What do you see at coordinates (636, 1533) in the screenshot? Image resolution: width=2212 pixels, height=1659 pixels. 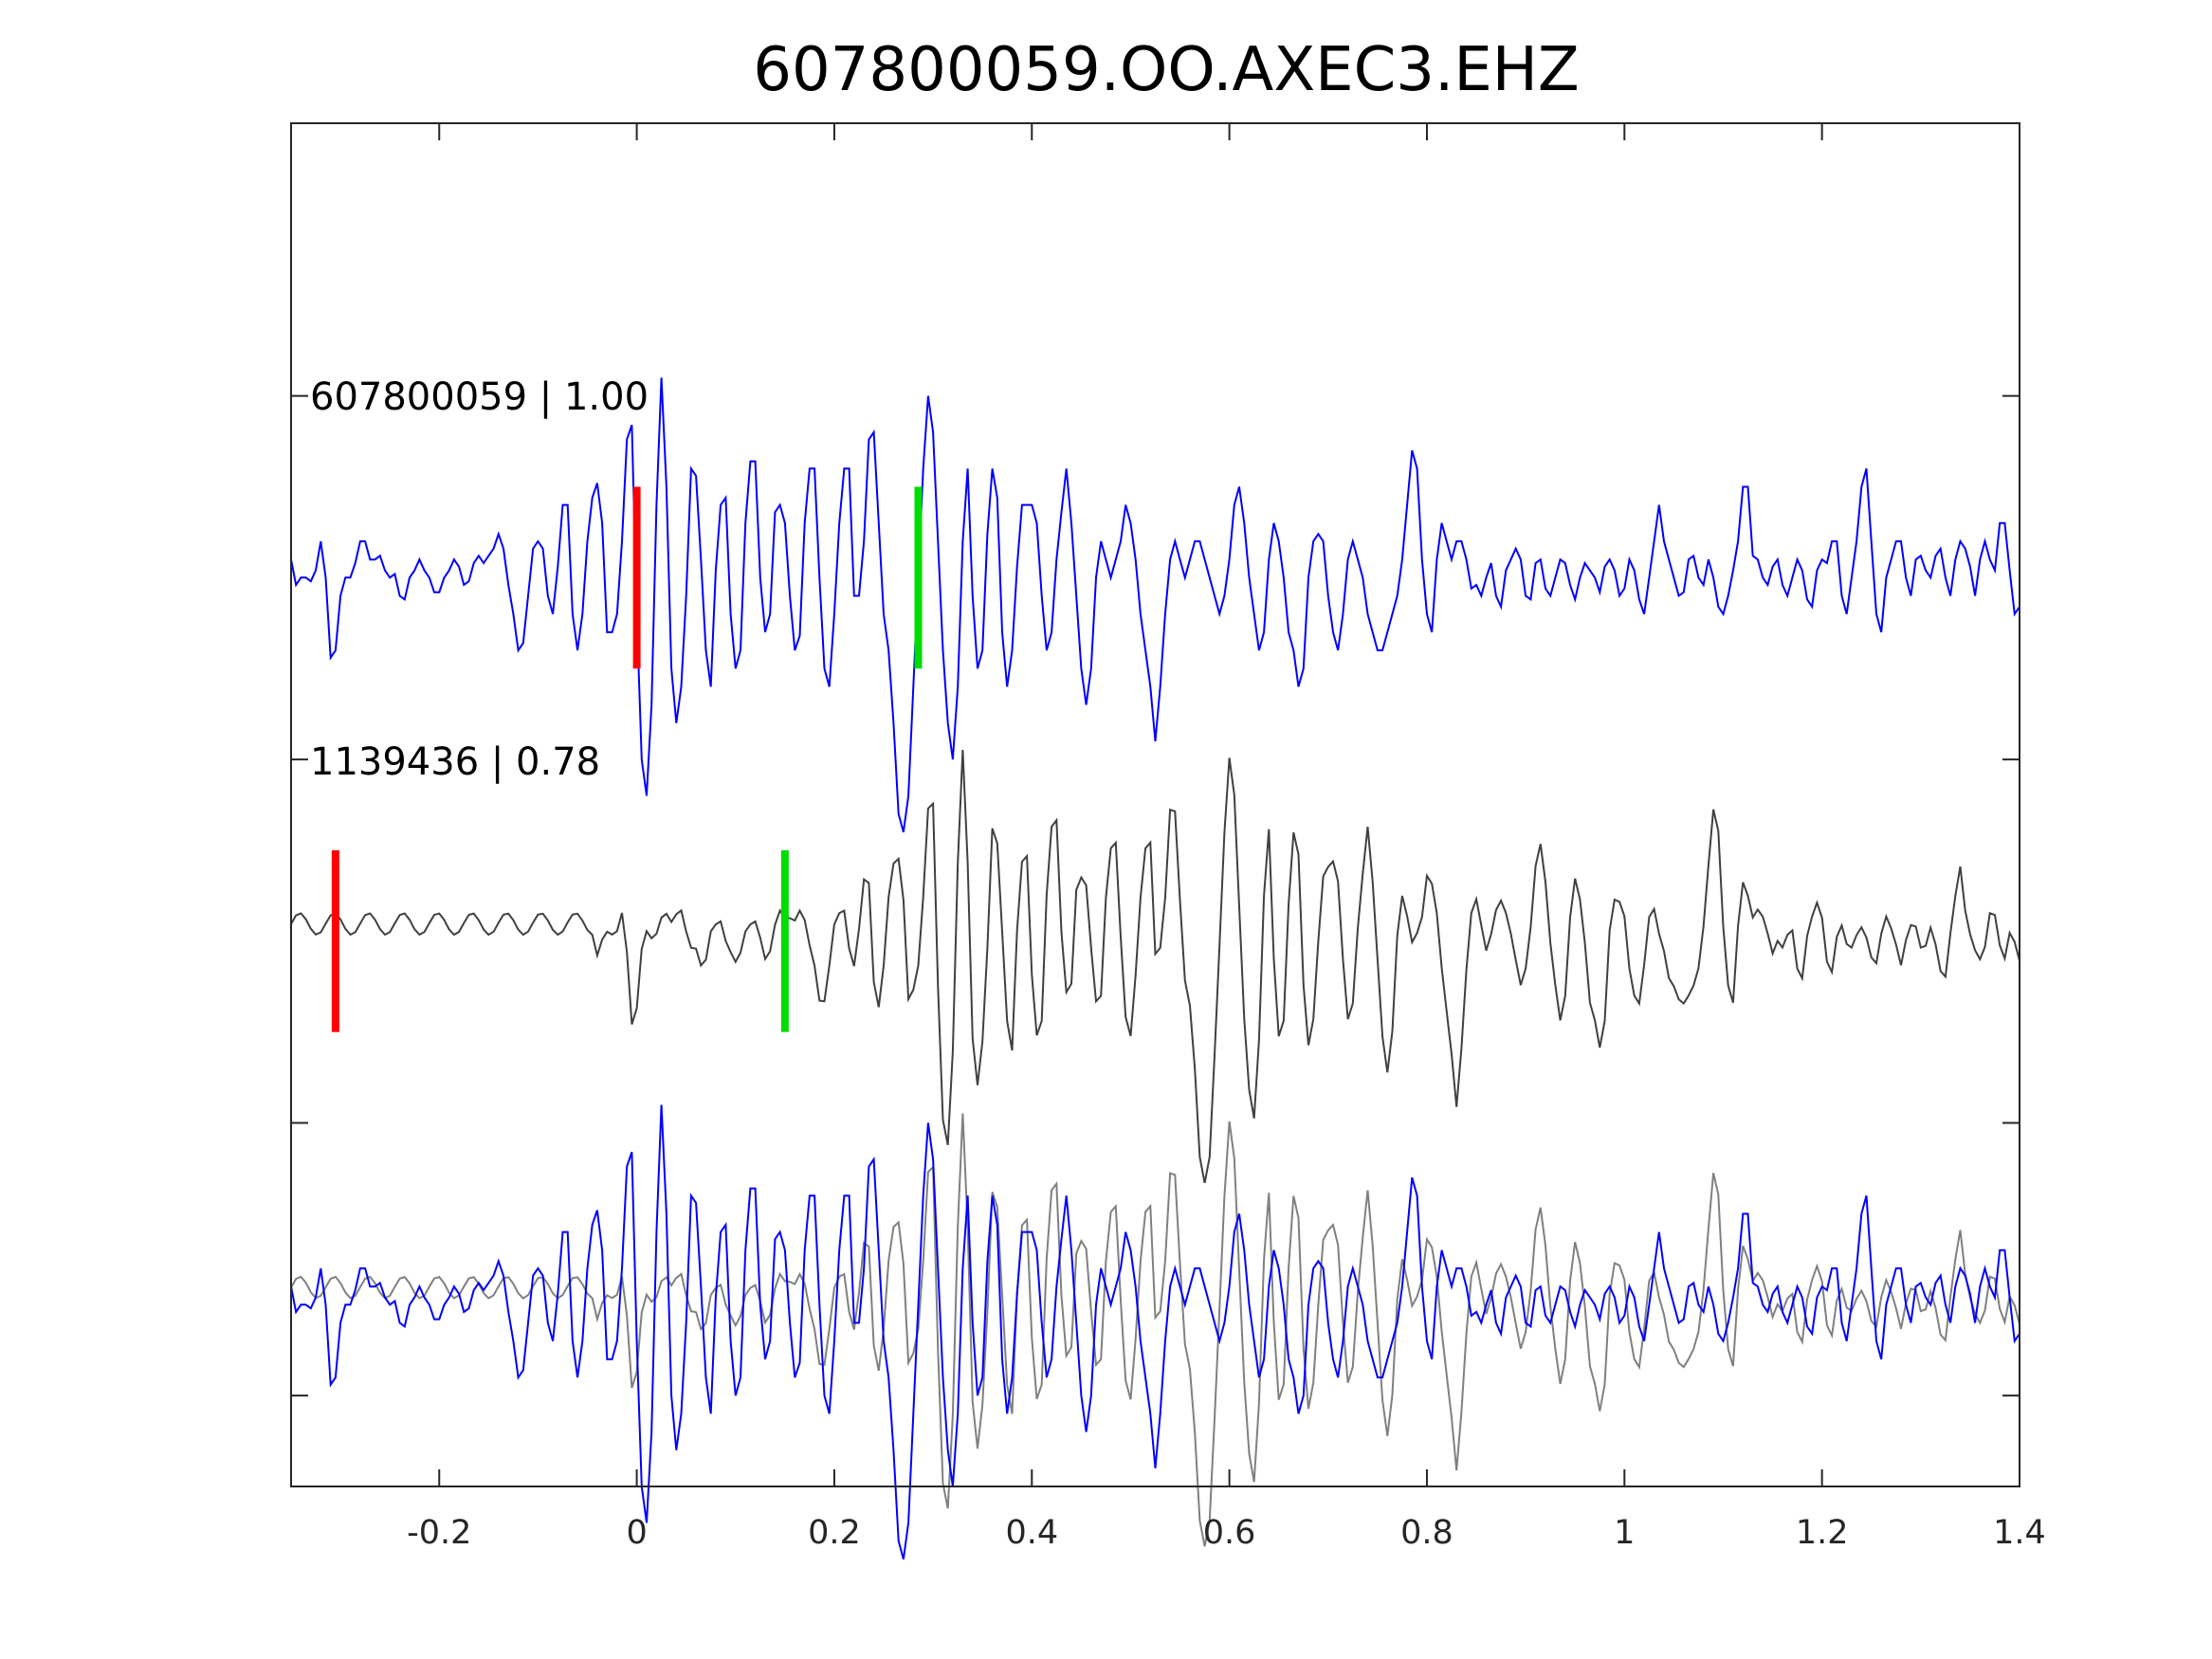 I see `x-tick-label-1: 0` at bounding box center [636, 1533].